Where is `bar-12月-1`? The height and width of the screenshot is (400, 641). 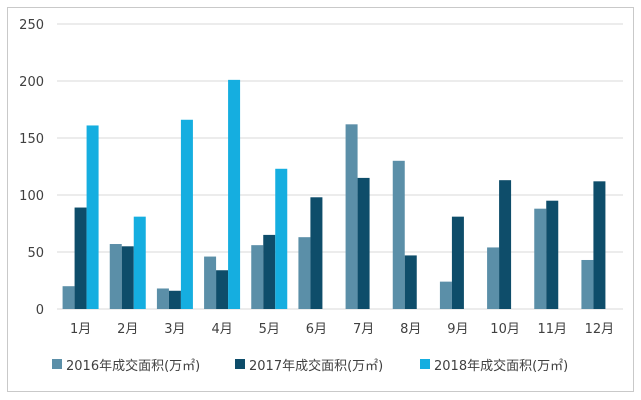 bar-12月-1 is located at coordinates (599, 245).